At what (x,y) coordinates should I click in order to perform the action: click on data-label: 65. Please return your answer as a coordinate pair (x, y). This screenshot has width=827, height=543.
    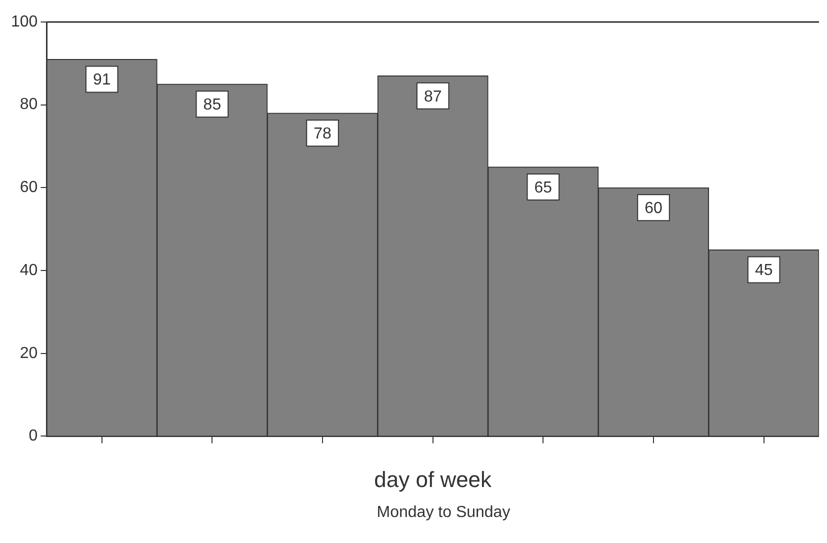
    Looking at the image, I should click on (543, 187).